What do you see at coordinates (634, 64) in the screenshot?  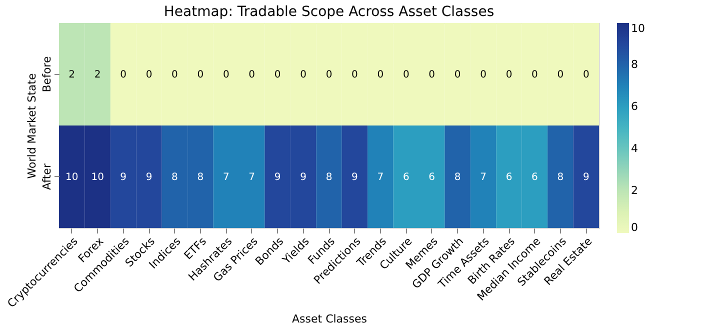 I see `color-bar-label: 8` at bounding box center [634, 64].